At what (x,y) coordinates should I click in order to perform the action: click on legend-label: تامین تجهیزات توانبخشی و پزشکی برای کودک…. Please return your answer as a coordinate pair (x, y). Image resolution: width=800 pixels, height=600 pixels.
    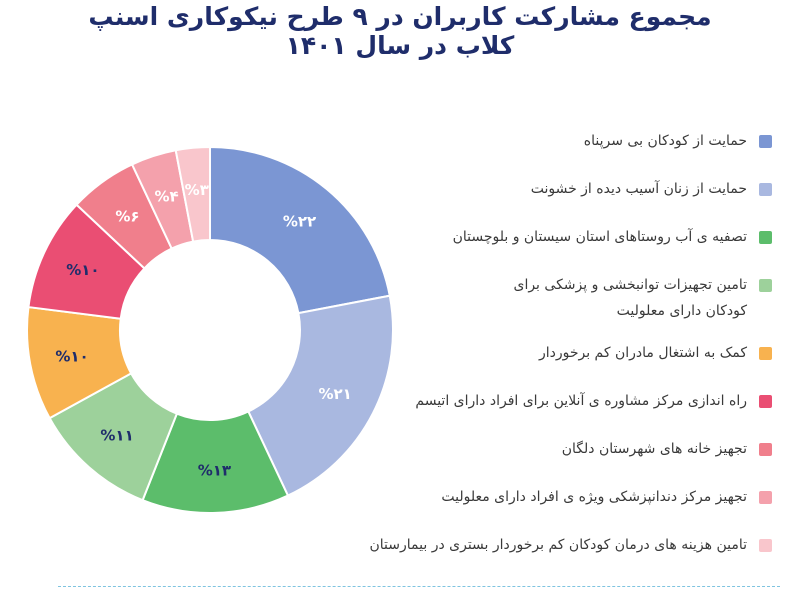
    Looking at the image, I should click on (630, 298).